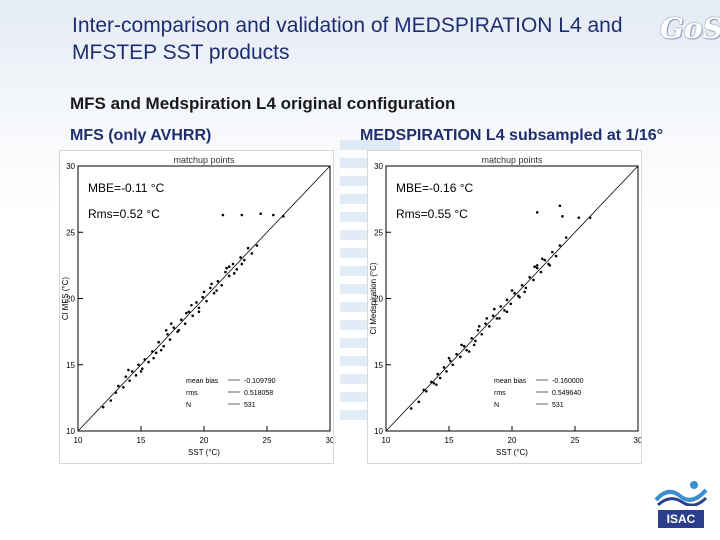 This screenshot has width=720, height=540. I want to click on y-axis-label: Cl MFS (°C), so click(65, 299).